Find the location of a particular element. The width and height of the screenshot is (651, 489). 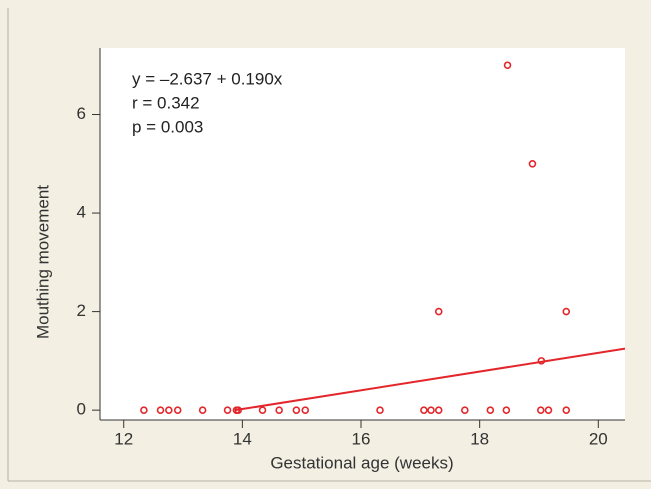

annotation: p = 0.003 is located at coordinates (167, 126).